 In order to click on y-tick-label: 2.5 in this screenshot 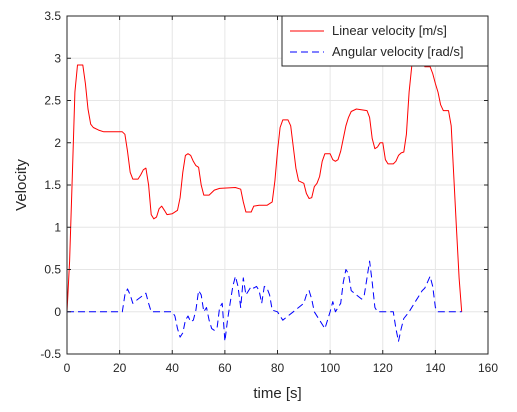, I will do `click(52, 101)`.